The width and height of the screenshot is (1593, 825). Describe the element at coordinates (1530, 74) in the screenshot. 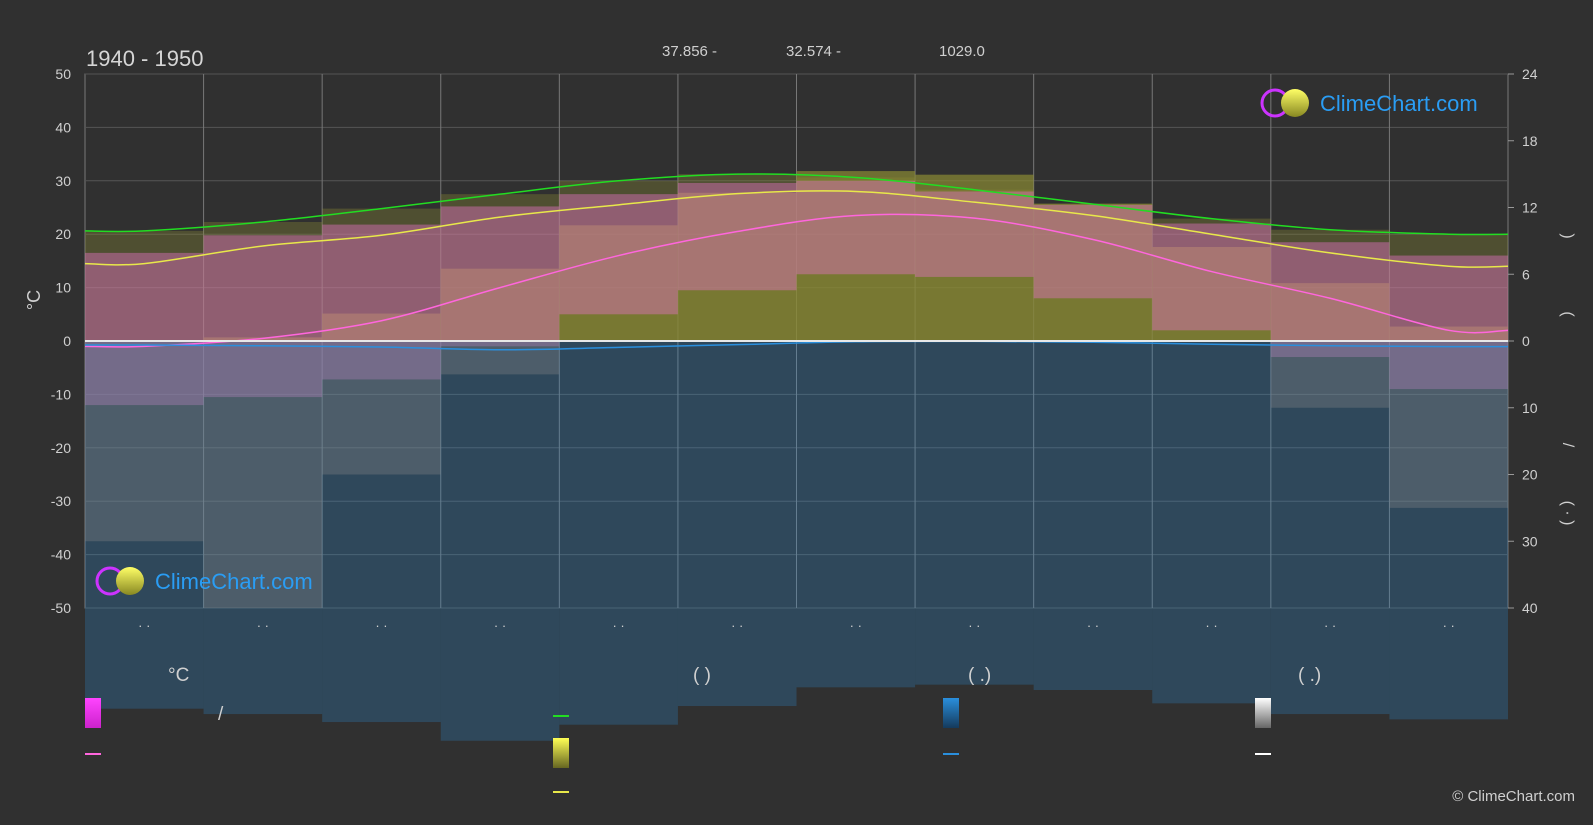

I see `sun-tick-label: 24` at that location.